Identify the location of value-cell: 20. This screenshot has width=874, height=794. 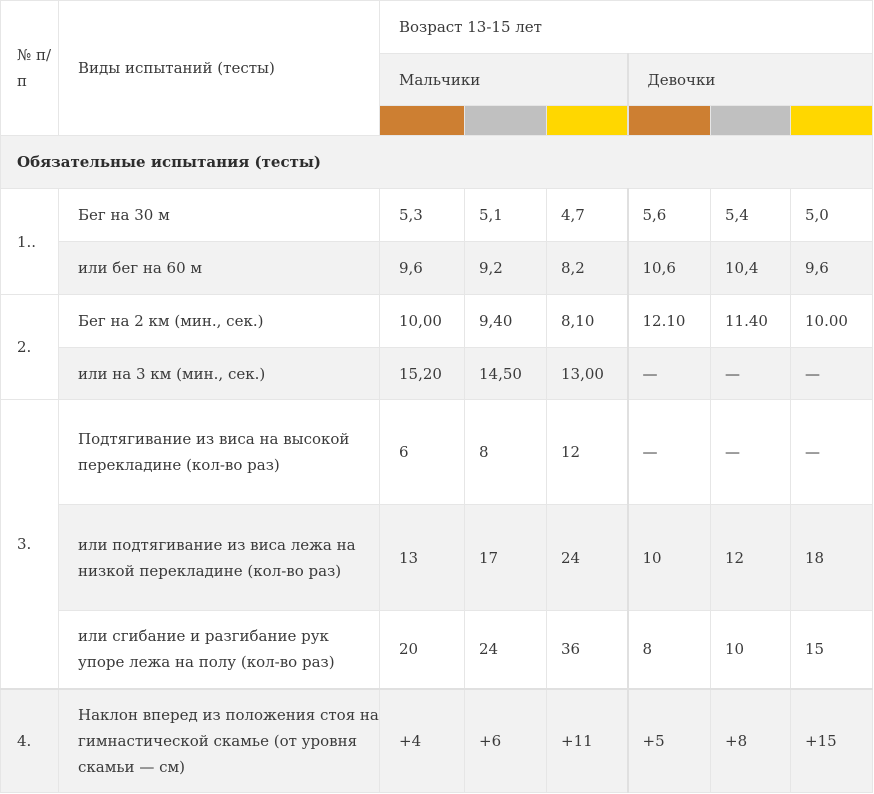
(422, 649).